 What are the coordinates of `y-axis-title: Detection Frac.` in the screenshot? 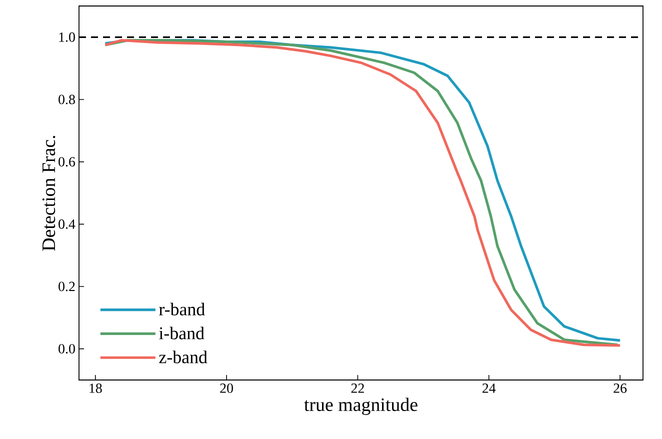 It's located at (49, 193).